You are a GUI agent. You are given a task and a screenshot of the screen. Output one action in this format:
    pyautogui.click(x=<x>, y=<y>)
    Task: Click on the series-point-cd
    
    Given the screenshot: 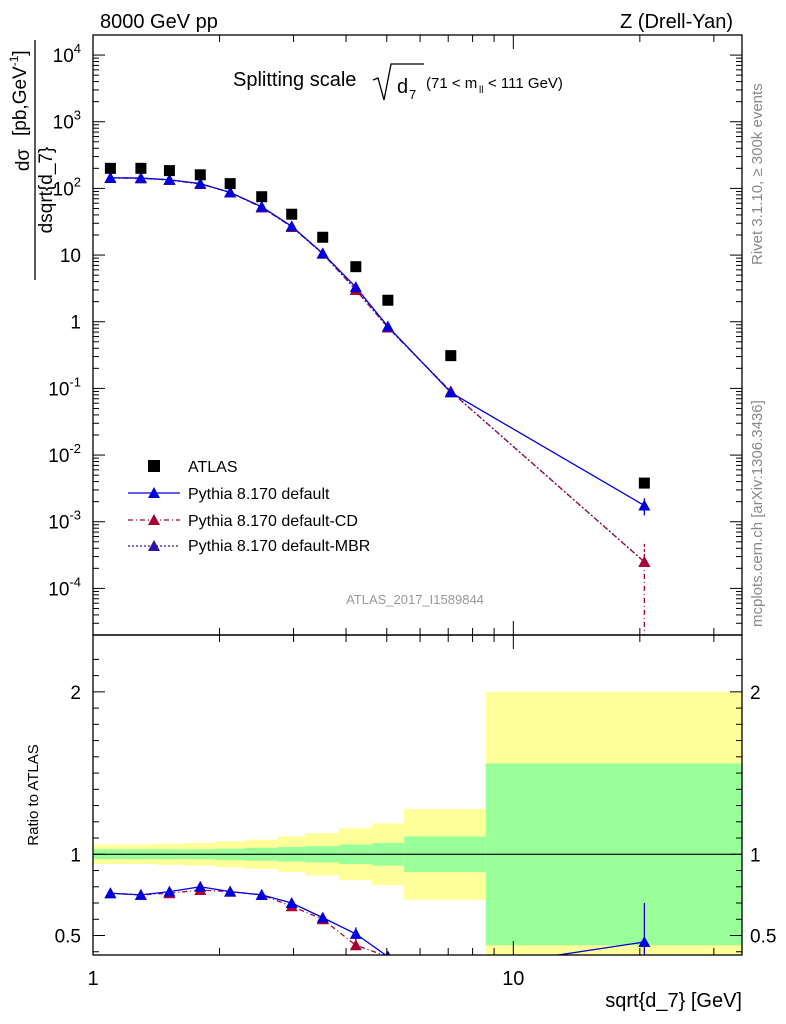 What is the action you would take?
    pyautogui.click(x=644, y=561)
    